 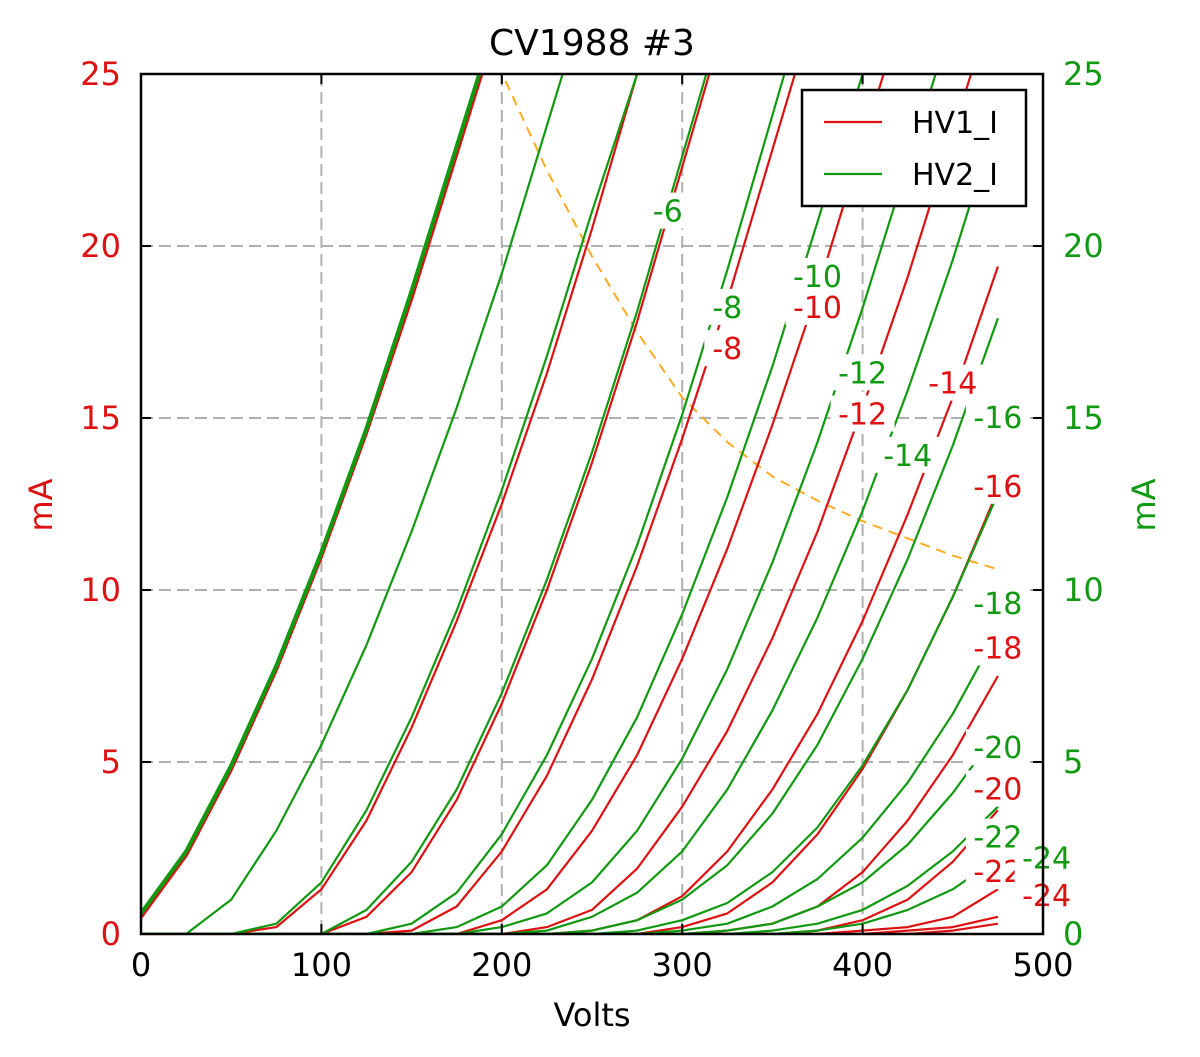 What do you see at coordinates (1083, 74) in the screenshot?
I see `y-tick-label-right: 25` at bounding box center [1083, 74].